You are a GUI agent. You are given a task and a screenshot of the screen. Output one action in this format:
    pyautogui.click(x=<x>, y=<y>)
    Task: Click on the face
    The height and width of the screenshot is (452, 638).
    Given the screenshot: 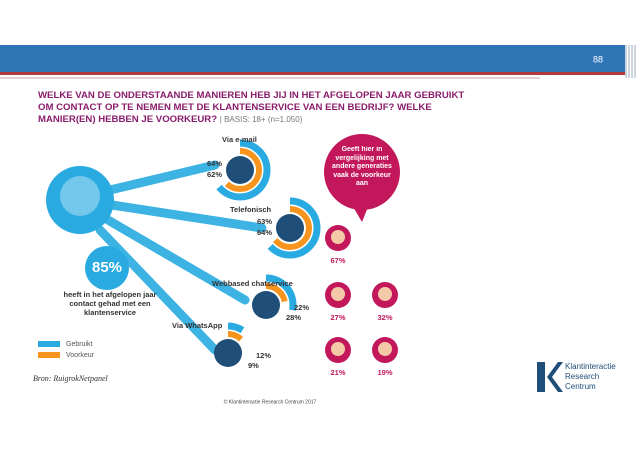 What is the action you would take?
    pyautogui.click(x=80, y=196)
    